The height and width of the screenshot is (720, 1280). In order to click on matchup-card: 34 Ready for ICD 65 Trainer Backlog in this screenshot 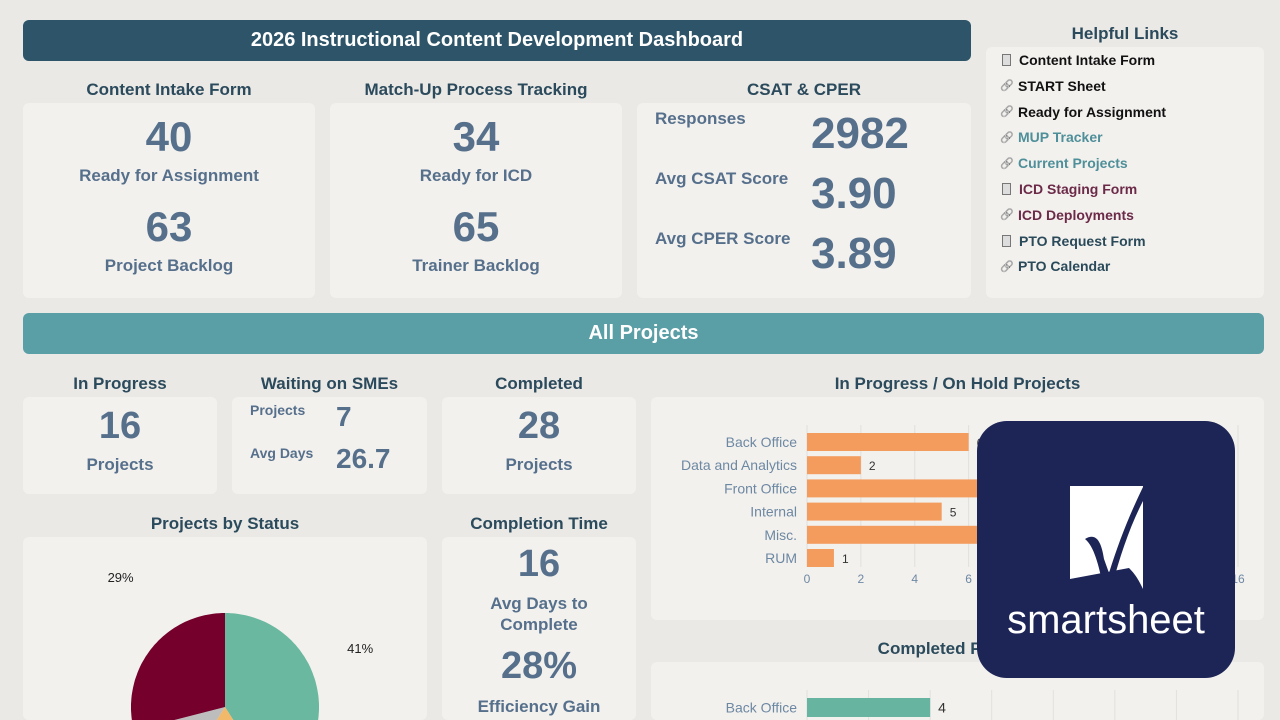, I will do `click(476, 200)`.